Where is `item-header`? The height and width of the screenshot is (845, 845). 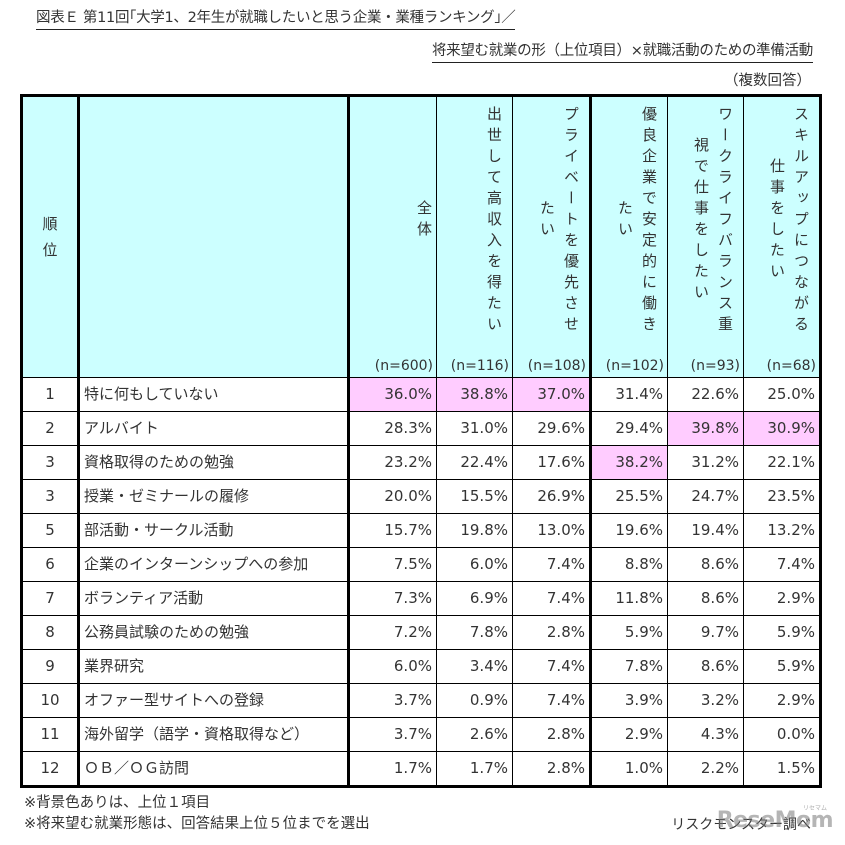 item-header is located at coordinates (214, 236).